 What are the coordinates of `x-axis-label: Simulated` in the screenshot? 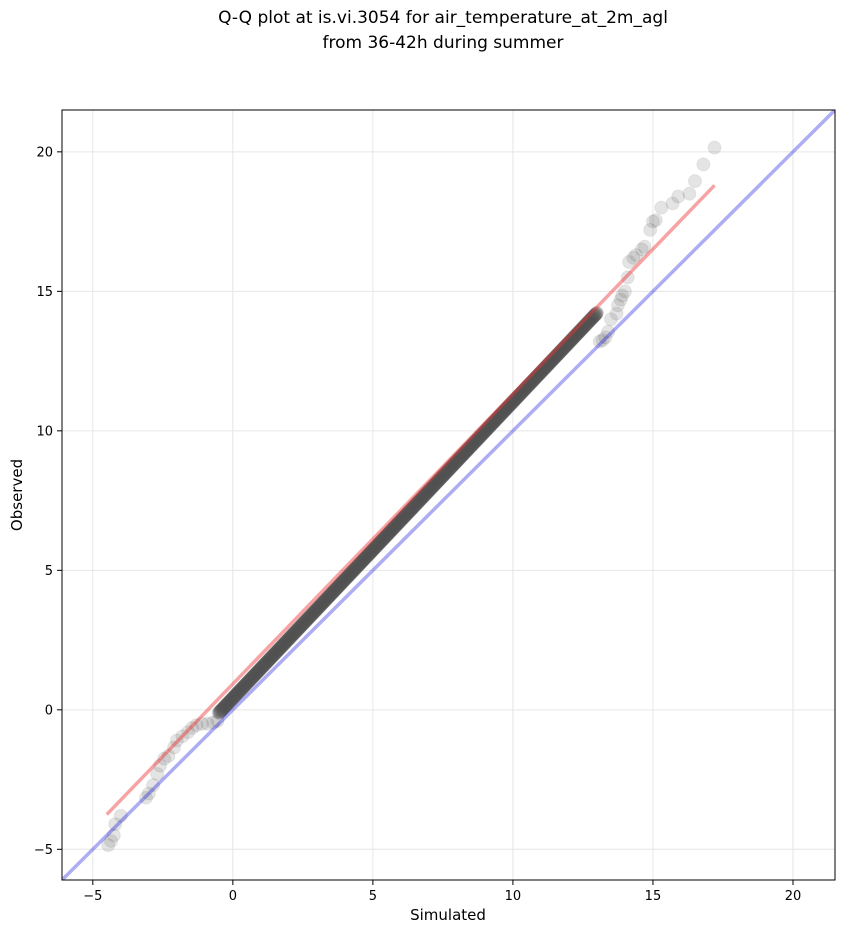 It's located at (448, 915).